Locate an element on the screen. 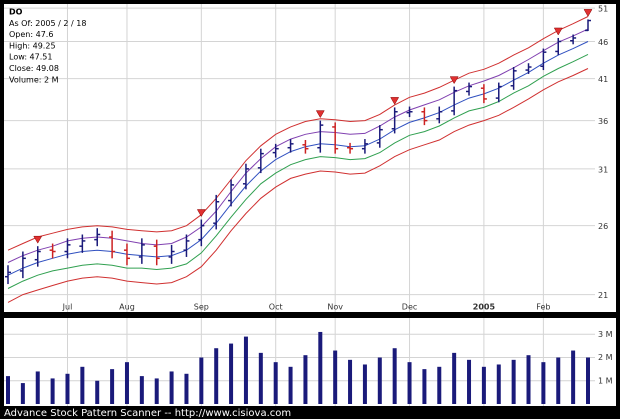 The width and height of the screenshot is (620, 419). volume-axis-panel is located at coordinates (605, 362).